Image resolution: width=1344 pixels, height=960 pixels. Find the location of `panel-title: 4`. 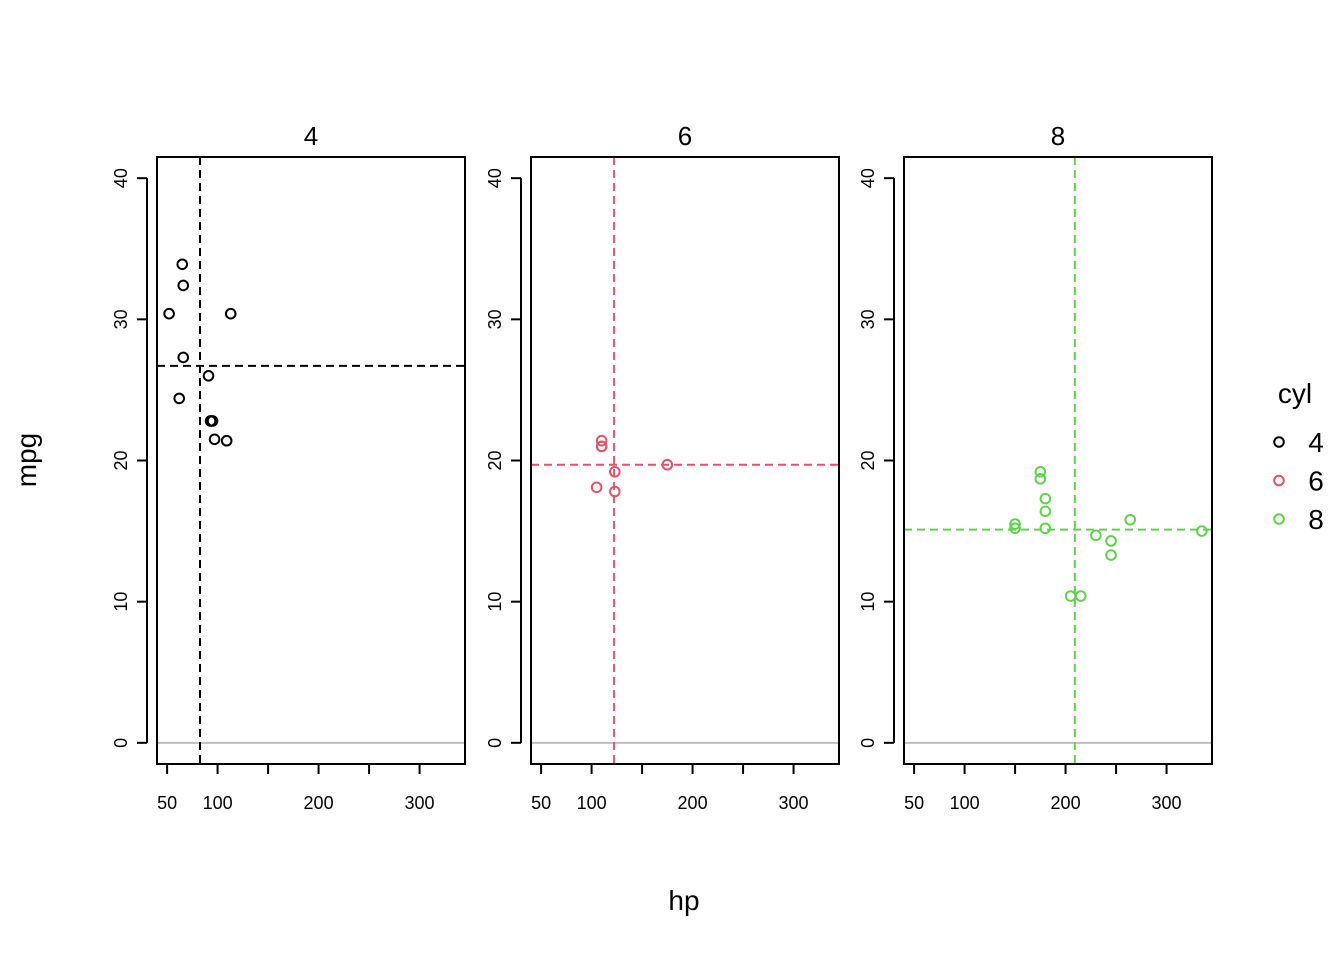

panel-title: 4 is located at coordinates (311, 136).